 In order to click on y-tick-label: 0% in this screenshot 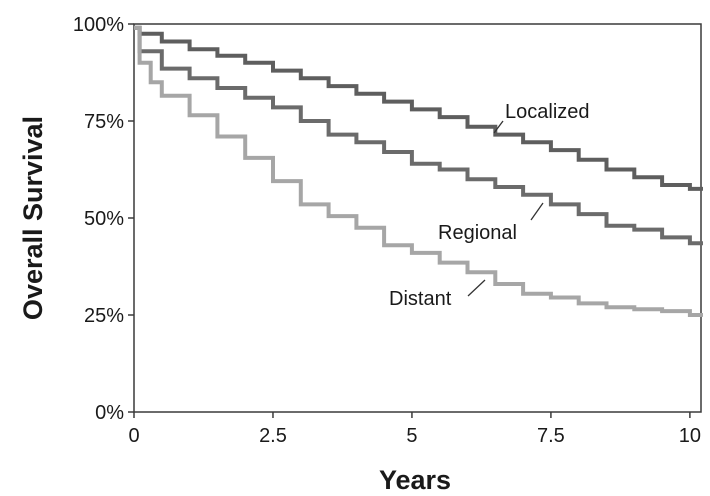, I will do `click(109, 413)`.